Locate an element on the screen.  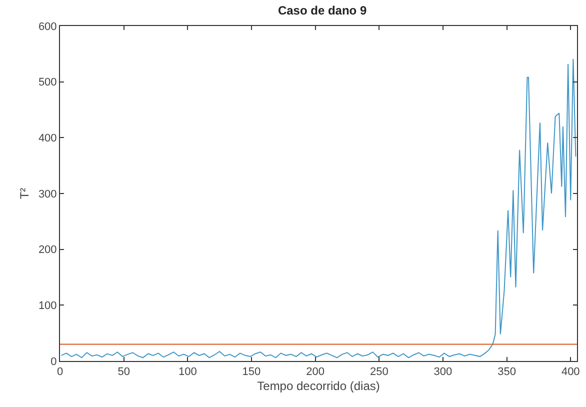
y-tick-label: 300 is located at coordinates (47, 194).